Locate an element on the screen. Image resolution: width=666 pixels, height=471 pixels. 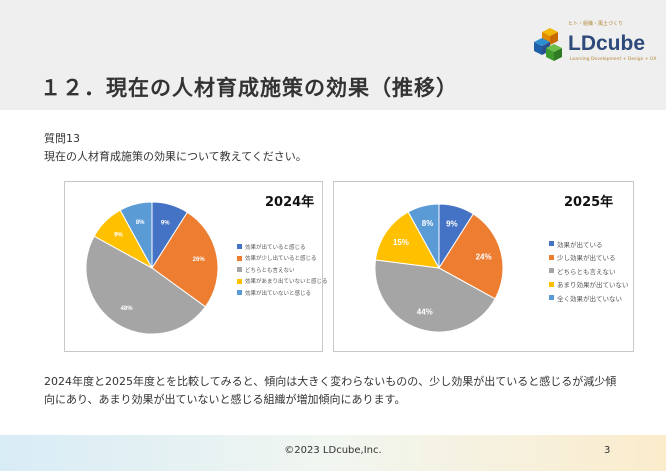
chart-title-2025: 2025年 is located at coordinates (589, 202).